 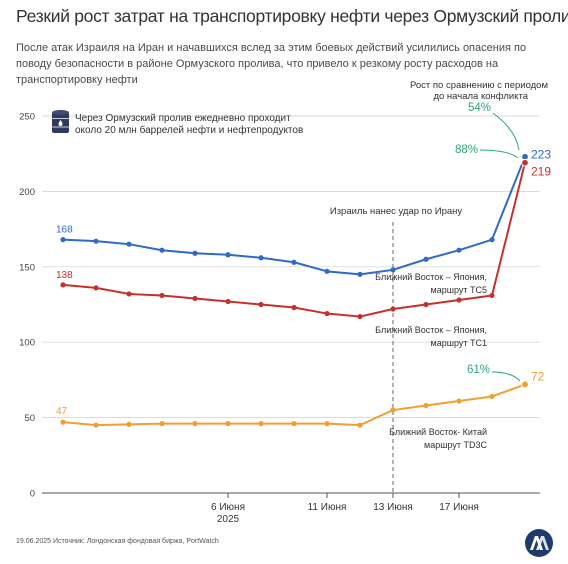 I want to click on event-line-label: Израиль нанес удар по Ирану, so click(x=396, y=211).